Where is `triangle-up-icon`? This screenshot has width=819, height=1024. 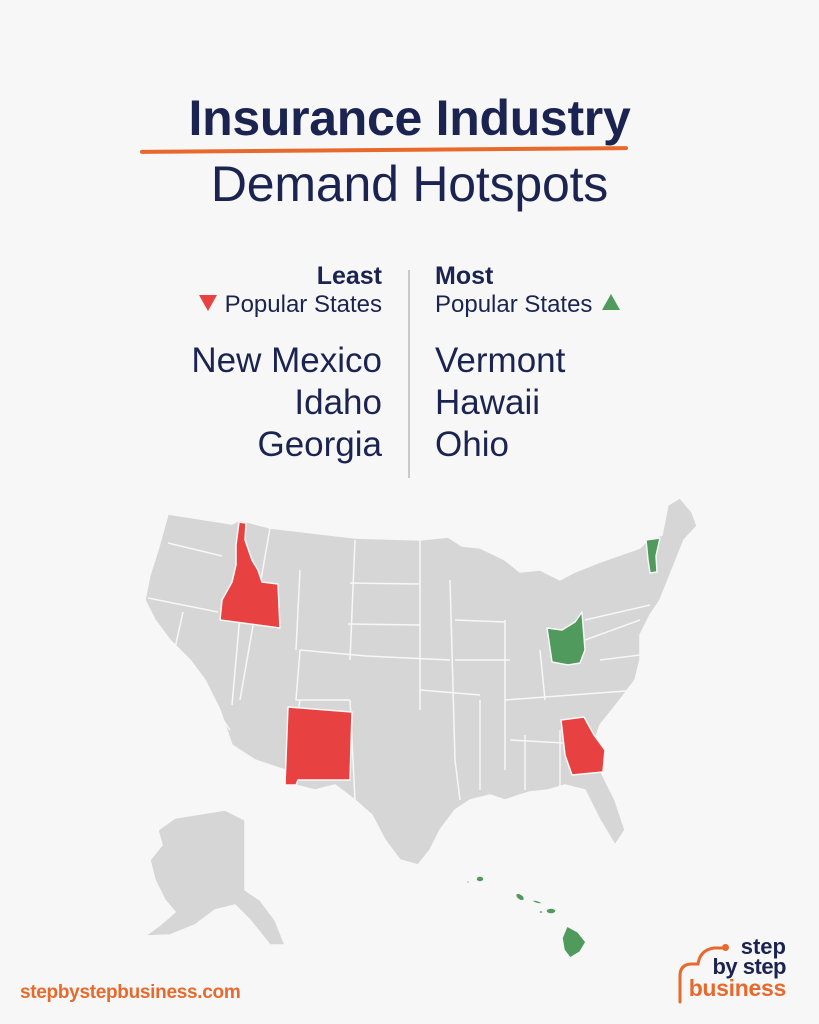 triangle-up-icon is located at coordinates (611, 302).